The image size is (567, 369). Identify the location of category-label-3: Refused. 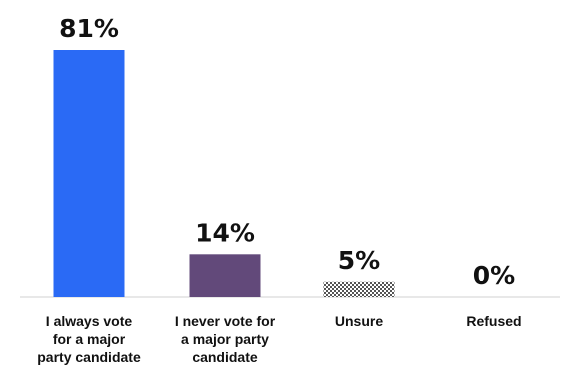
(493, 321).